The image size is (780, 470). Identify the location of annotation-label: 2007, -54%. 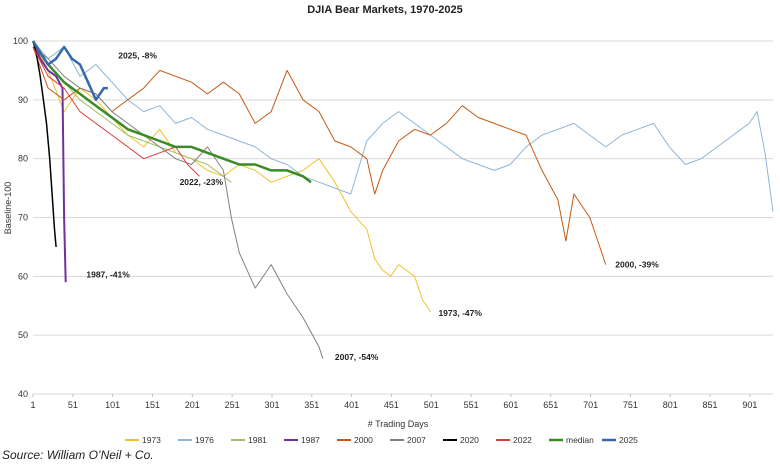
(357, 357).